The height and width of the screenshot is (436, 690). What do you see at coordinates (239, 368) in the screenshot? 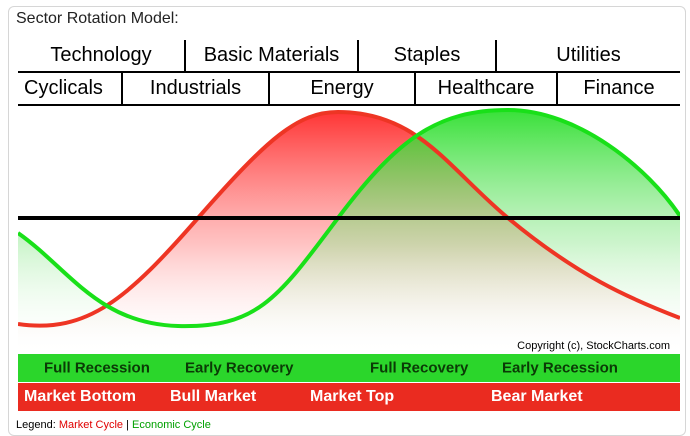
I see `phase-early-recovery: Early Recovery` at bounding box center [239, 368].